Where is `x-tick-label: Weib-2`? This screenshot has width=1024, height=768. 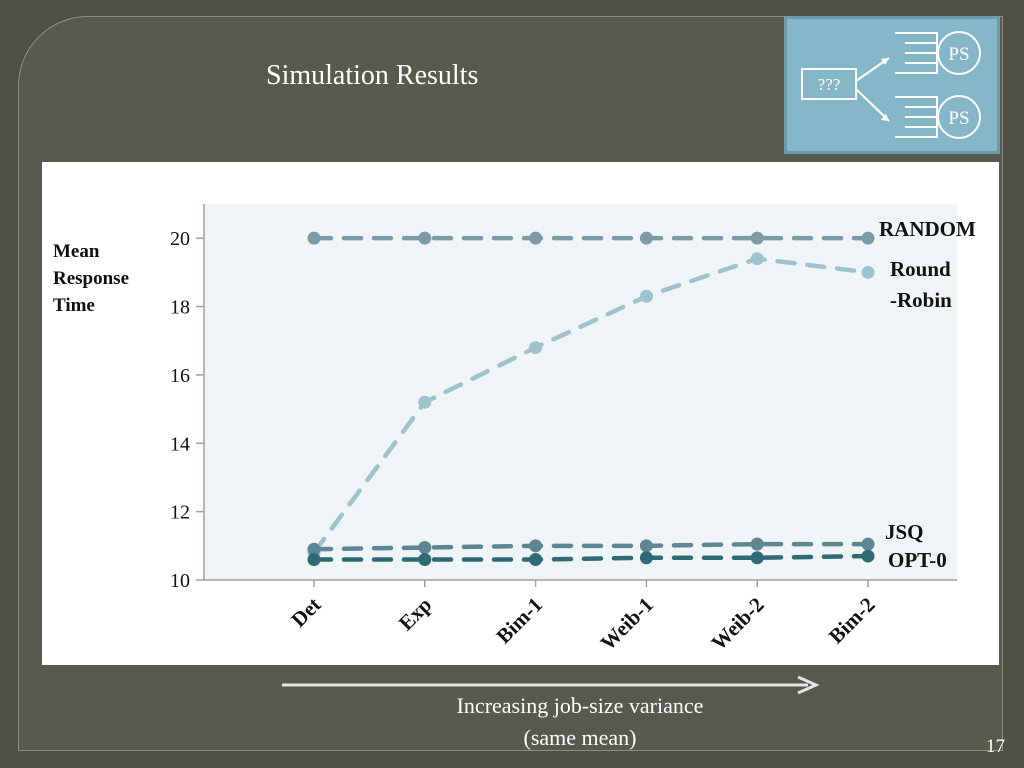 x-tick-label: Weib-2 is located at coordinates (737, 624).